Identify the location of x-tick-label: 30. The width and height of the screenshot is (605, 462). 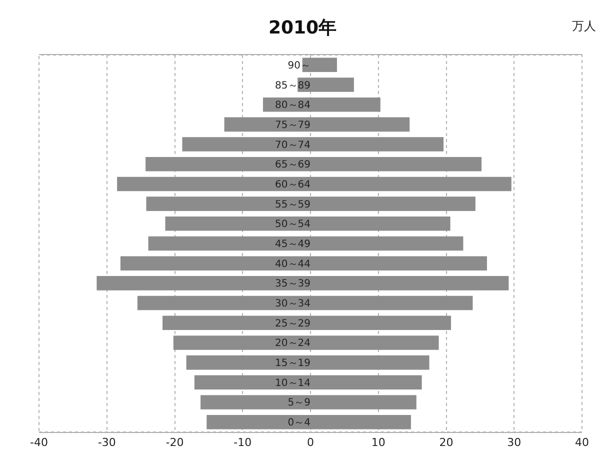
(514, 443).